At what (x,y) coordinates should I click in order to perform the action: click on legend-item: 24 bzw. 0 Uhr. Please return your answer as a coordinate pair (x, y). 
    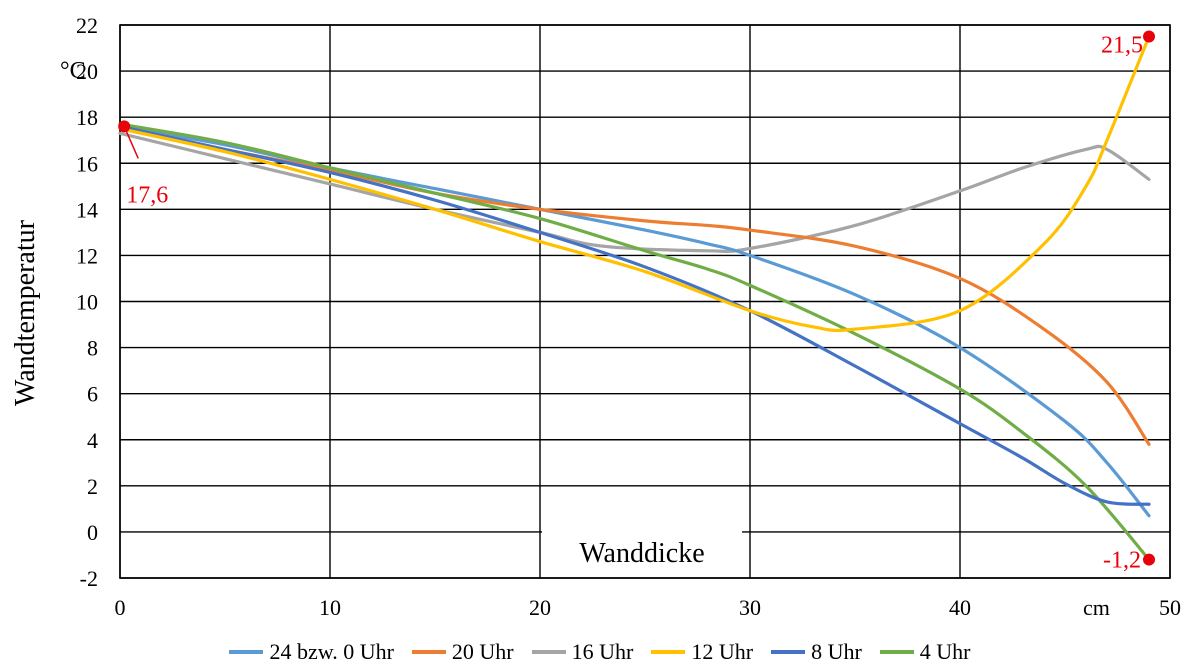
    Looking at the image, I should click on (311, 652).